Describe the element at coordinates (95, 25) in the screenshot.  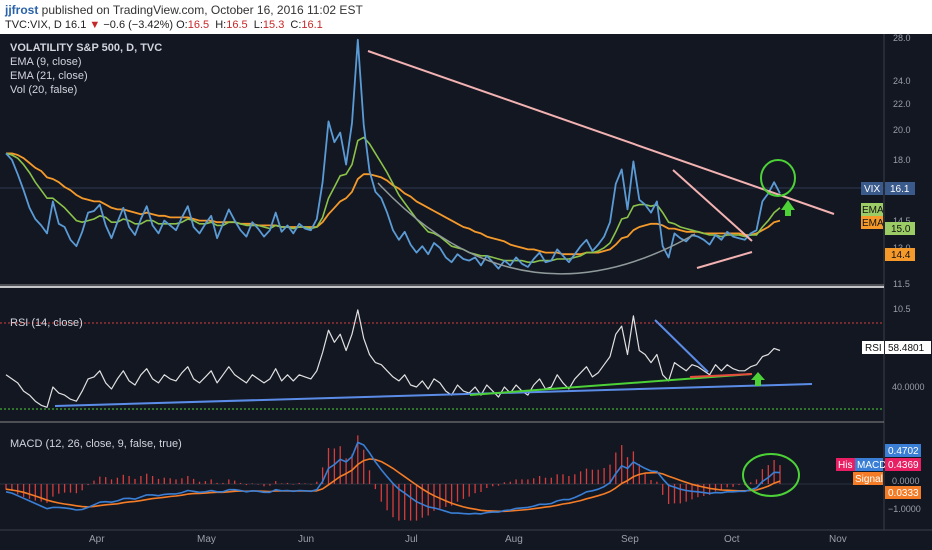
I see `down-arrow-icon: ▼` at that location.